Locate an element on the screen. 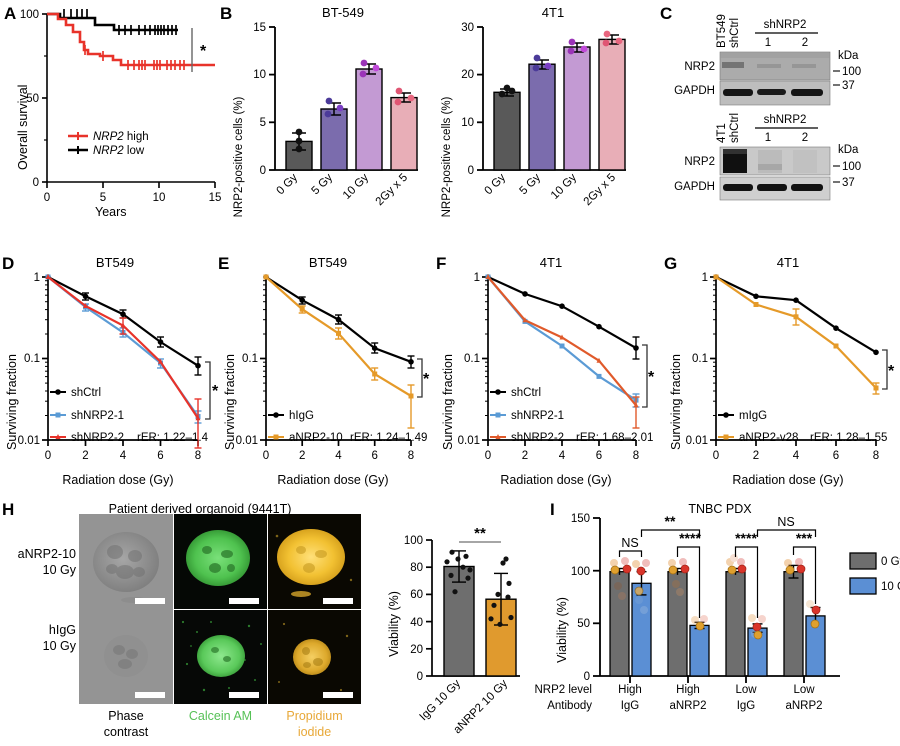 This screenshot has height=746, width=900. panel-g-title: 4T1 is located at coordinates (788, 262).